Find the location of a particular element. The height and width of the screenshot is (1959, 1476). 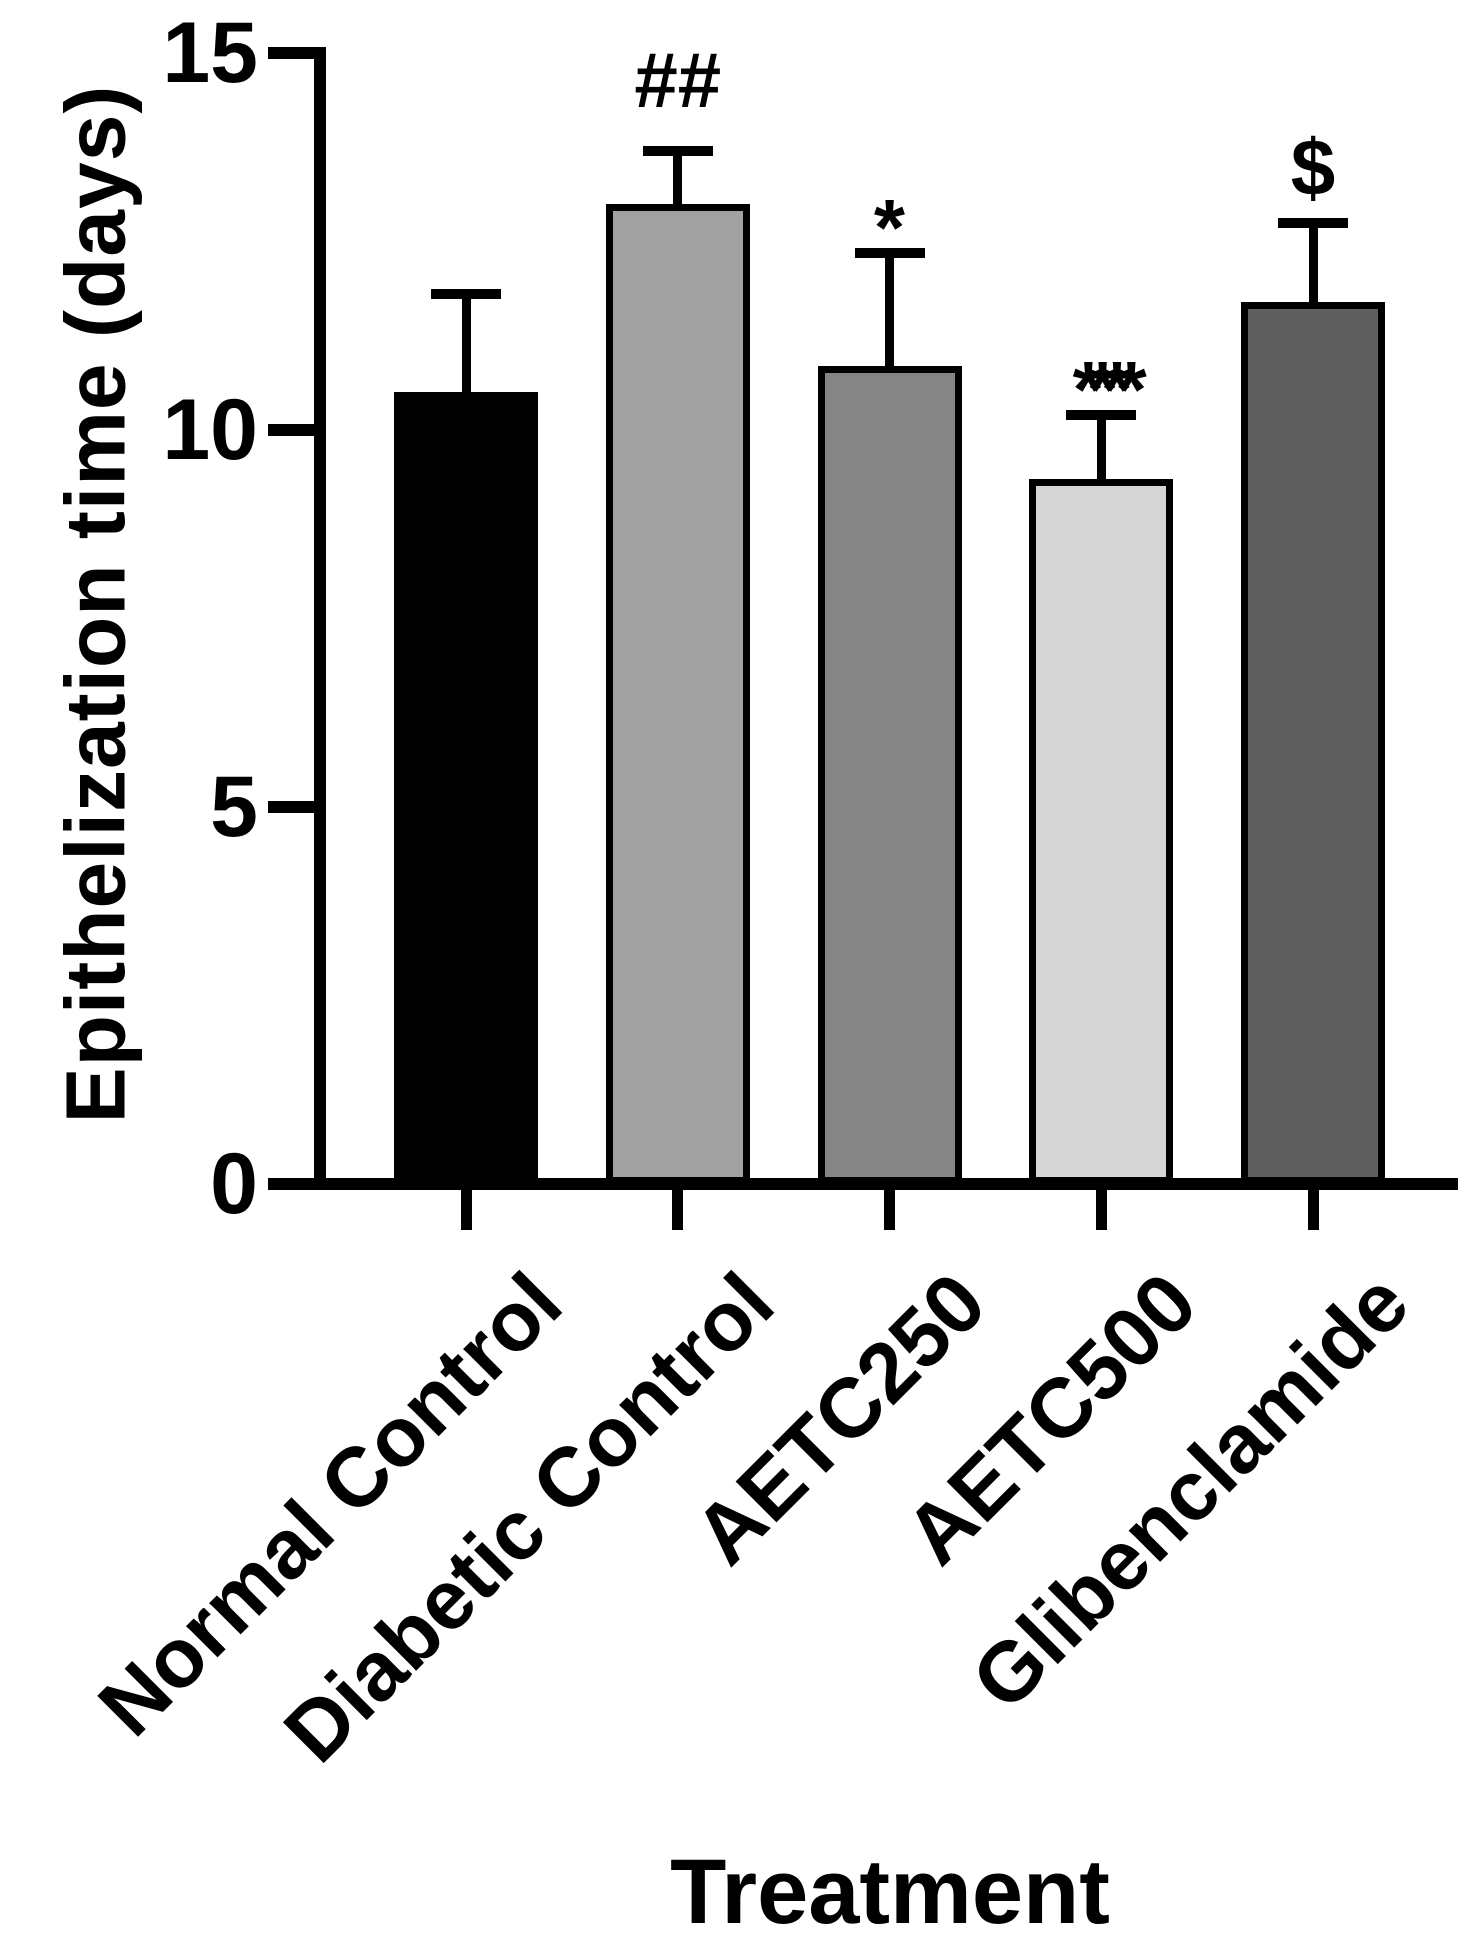

significance-annotation-diabetic-control: ## is located at coordinates (678, 80).